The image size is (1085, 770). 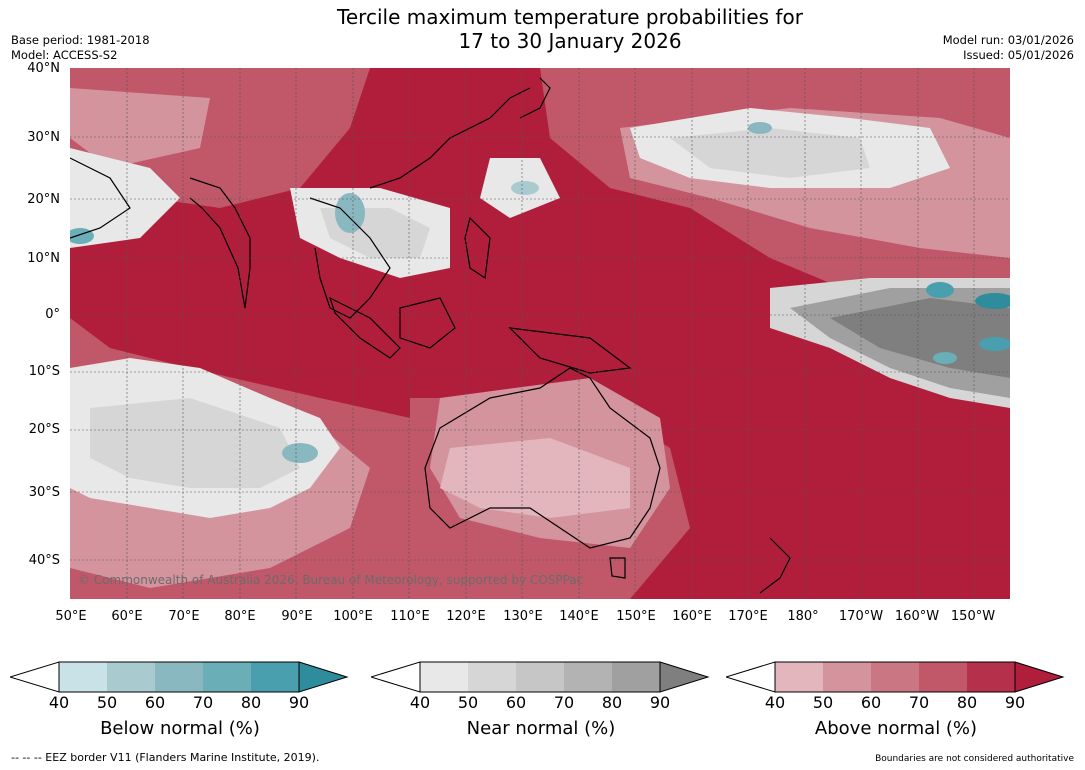 What do you see at coordinates (297, 616) in the screenshot?
I see `lon-label: 90°E` at bounding box center [297, 616].